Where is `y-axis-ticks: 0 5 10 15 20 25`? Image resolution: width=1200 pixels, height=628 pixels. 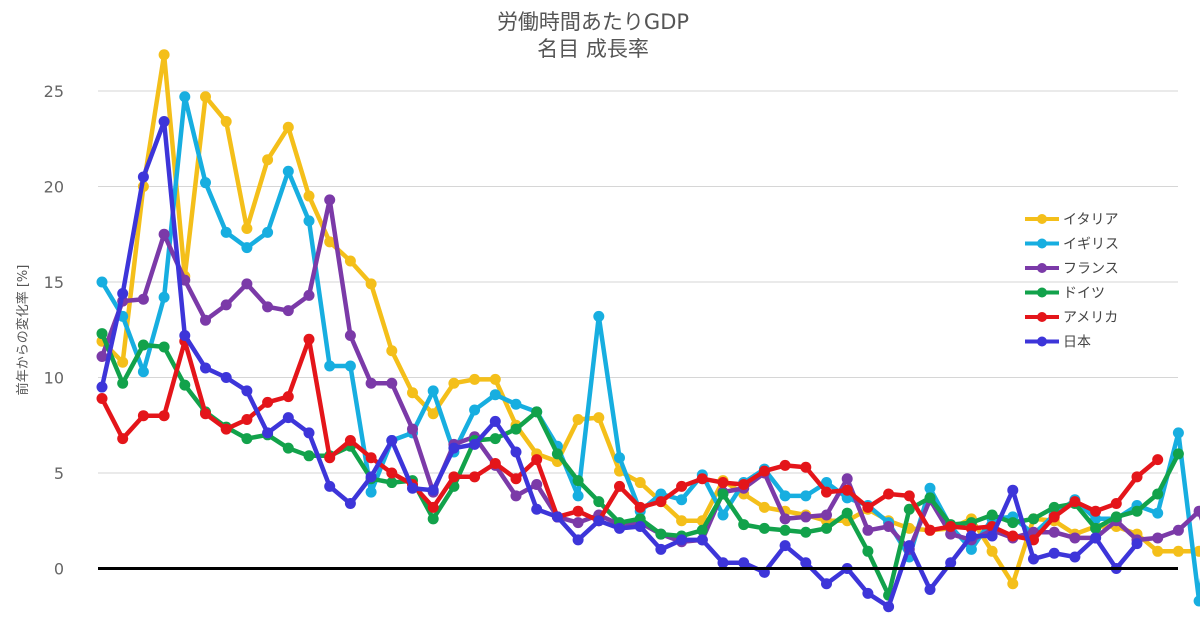
y-axis-ticks: 0 5 10 15 20 25 is located at coordinates (54, 330).